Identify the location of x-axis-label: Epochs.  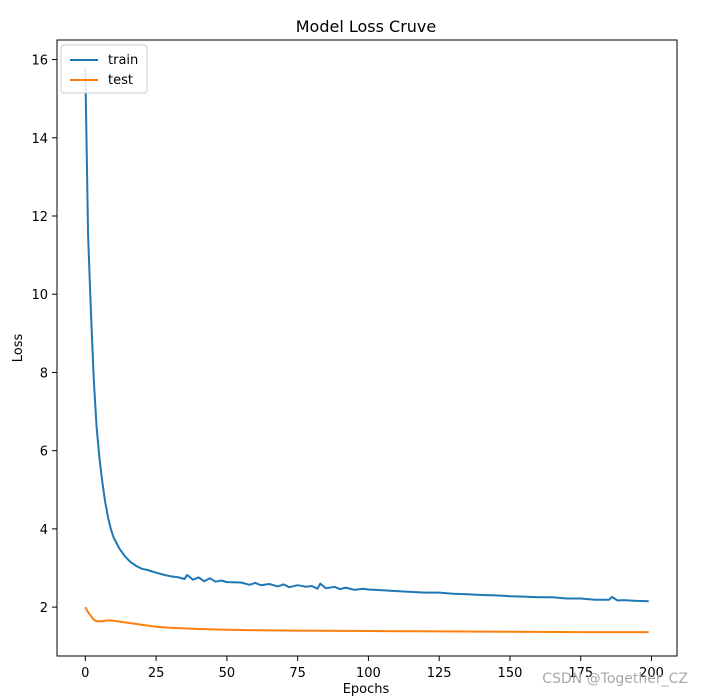
(366, 689).